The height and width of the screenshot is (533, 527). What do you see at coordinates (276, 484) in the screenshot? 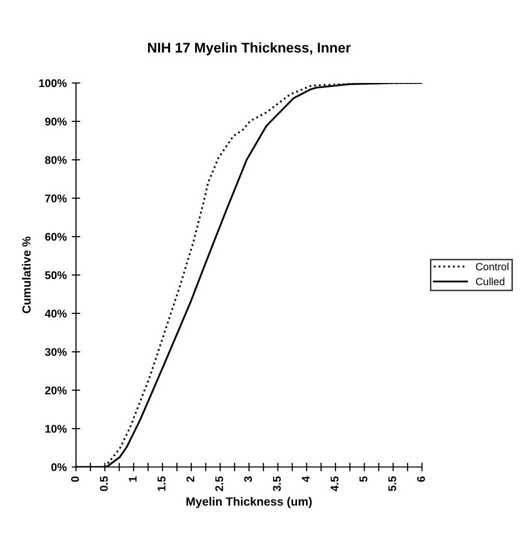
I see `x-tick-label: 3.5` at bounding box center [276, 484].